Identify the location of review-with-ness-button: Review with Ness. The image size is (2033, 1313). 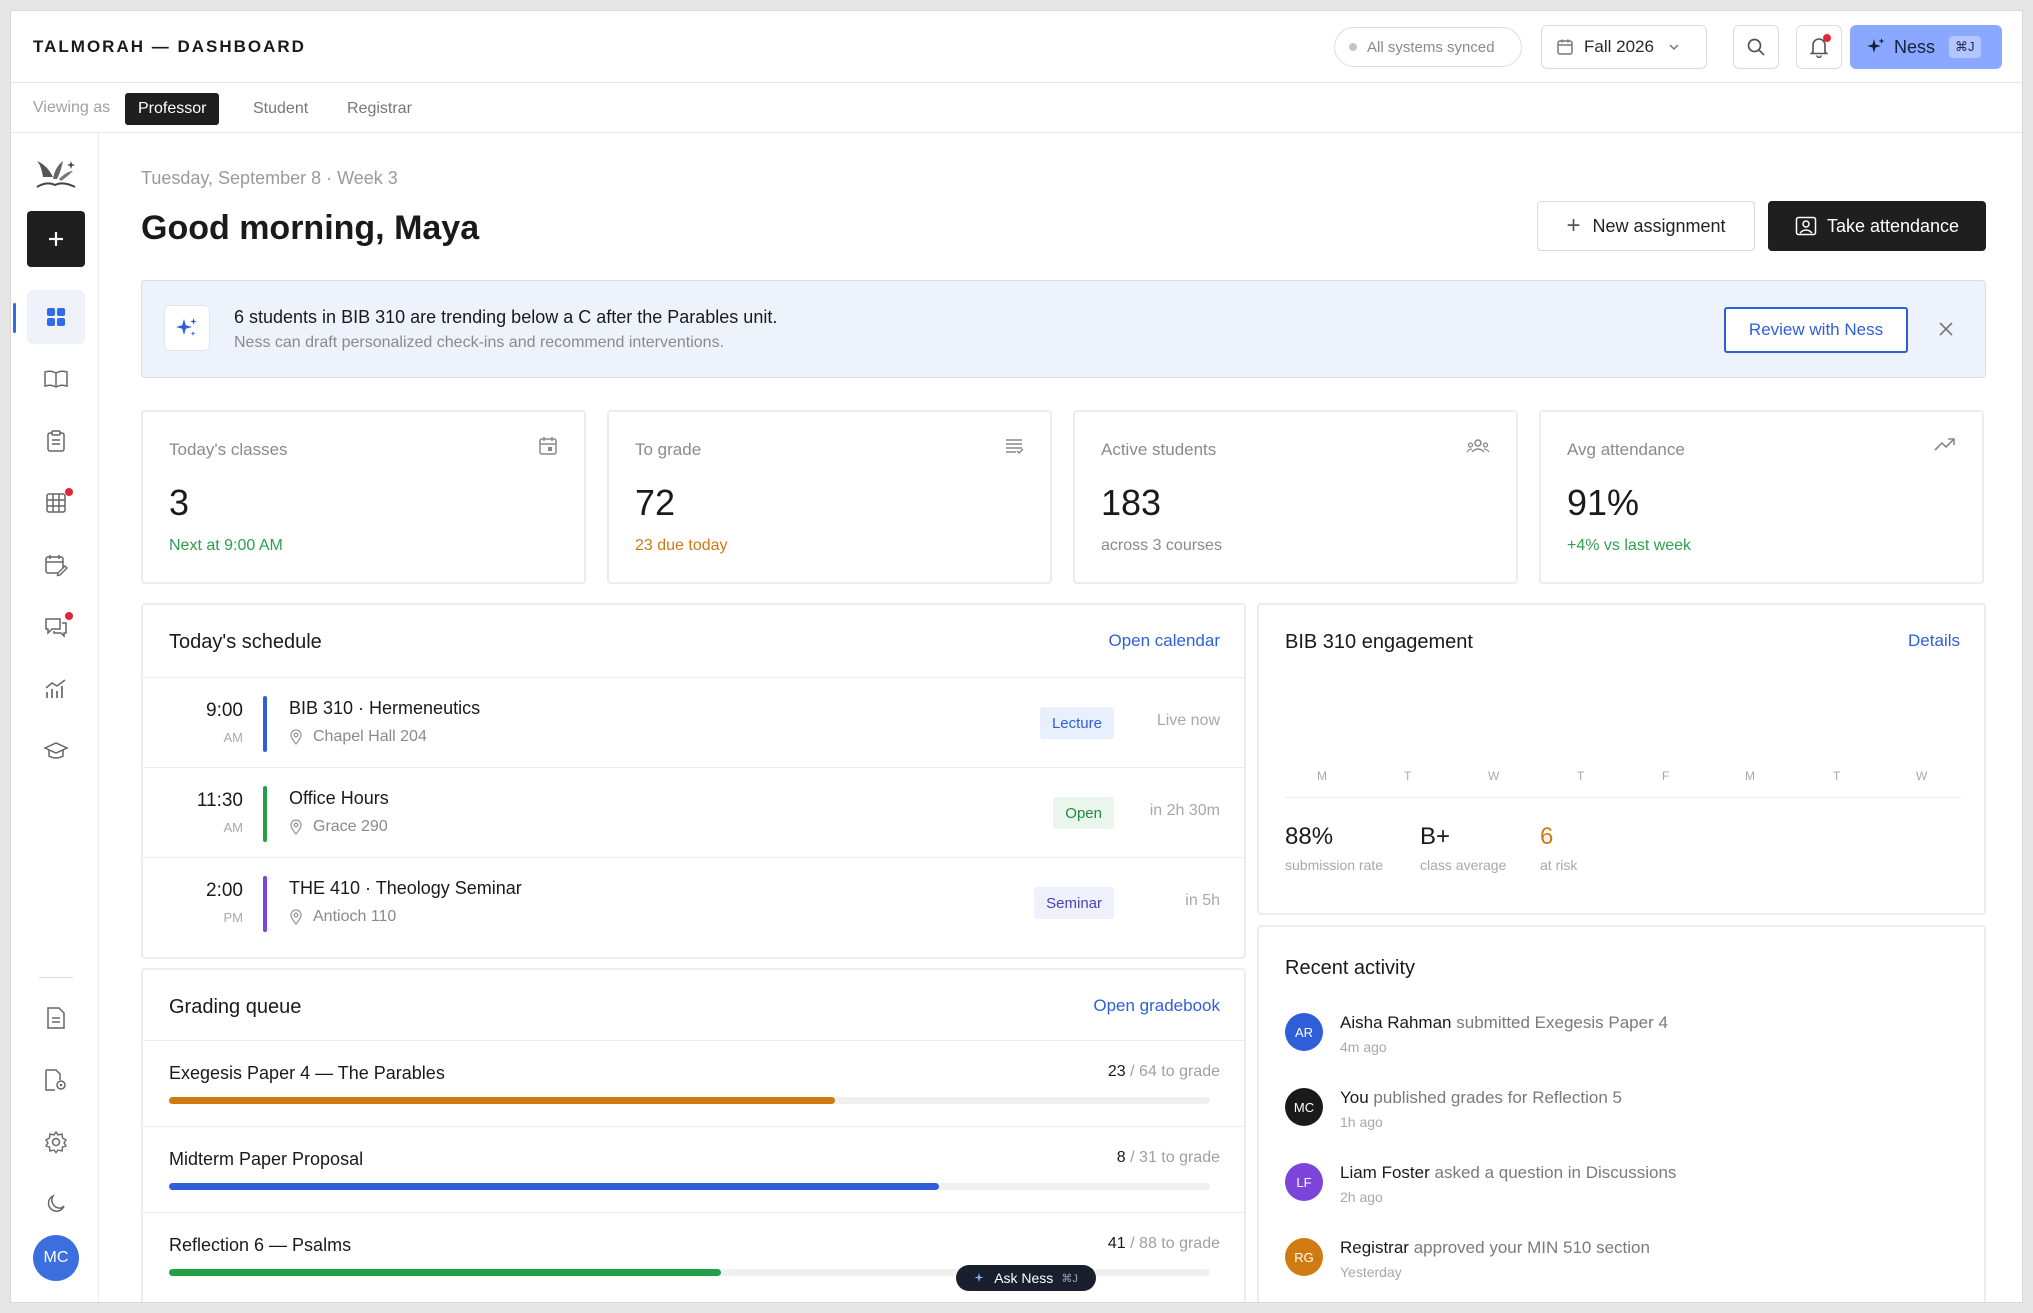
(1816, 330).